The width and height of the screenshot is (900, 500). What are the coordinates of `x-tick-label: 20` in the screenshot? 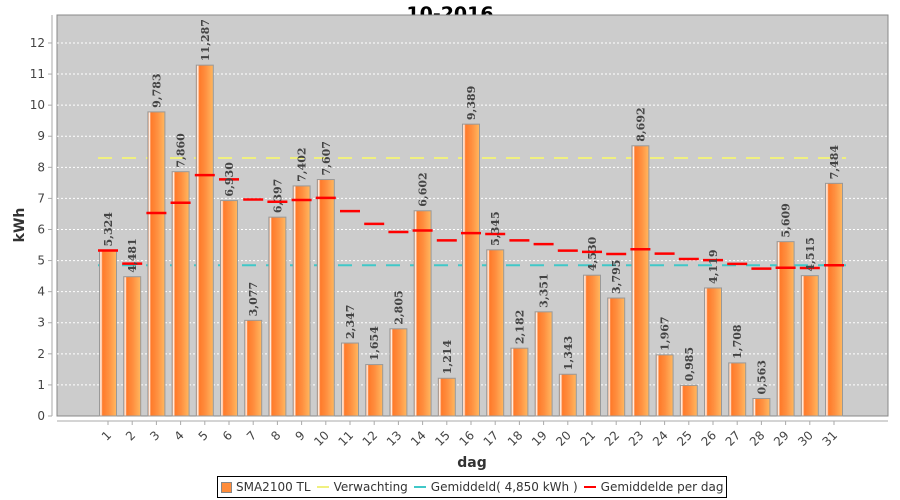 It's located at (563, 438).